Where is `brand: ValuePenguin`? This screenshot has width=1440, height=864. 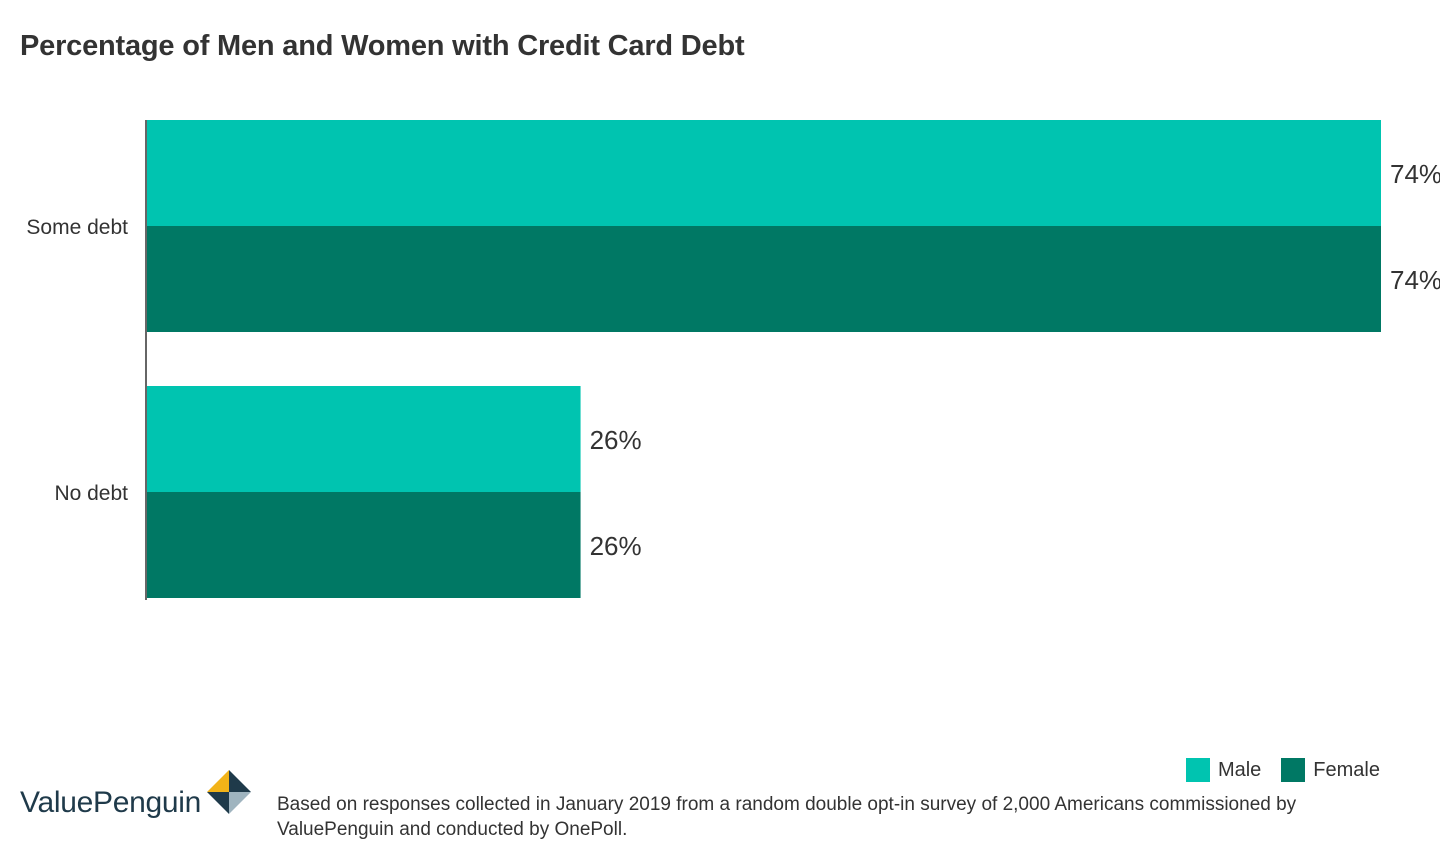 brand: ValuePenguin is located at coordinates (135, 795).